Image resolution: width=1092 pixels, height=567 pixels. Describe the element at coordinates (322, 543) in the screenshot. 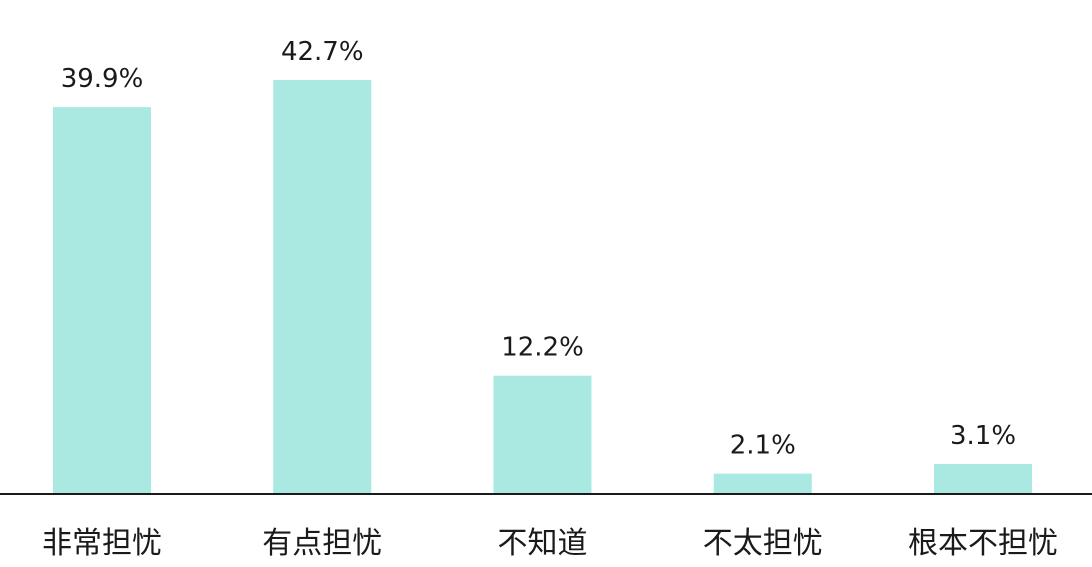

I see `category-label-2: 有点担忧` at that location.